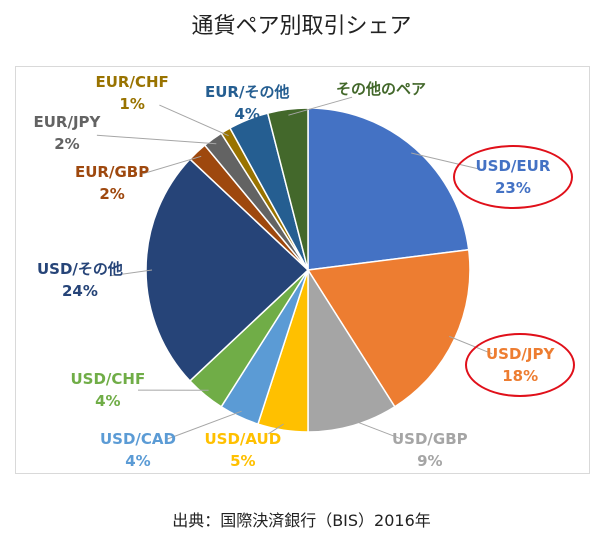  Describe the element at coordinates (67, 122) in the screenshot. I see `slice-label-name: EUR/JPY` at that location.